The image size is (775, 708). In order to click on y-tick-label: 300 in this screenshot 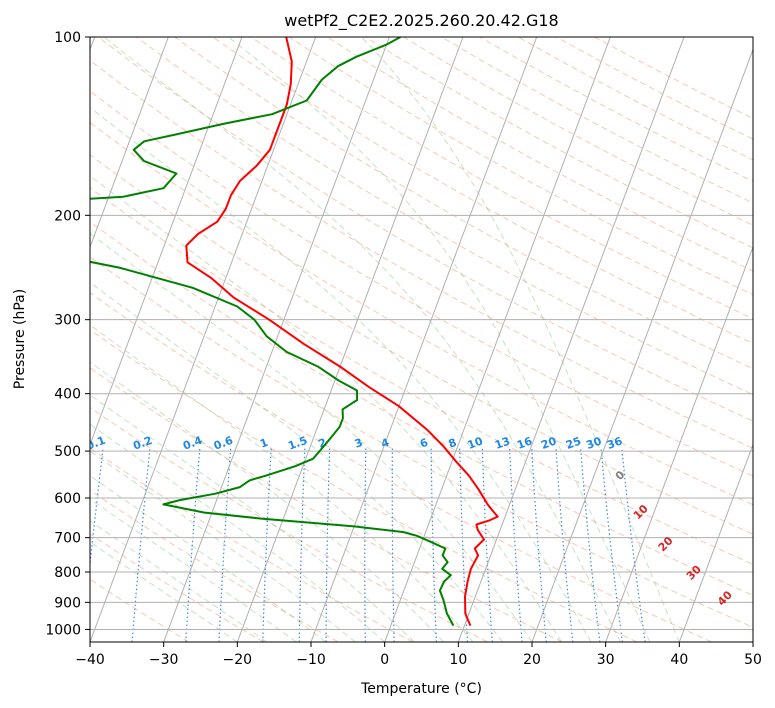, I will do `click(67, 321)`.